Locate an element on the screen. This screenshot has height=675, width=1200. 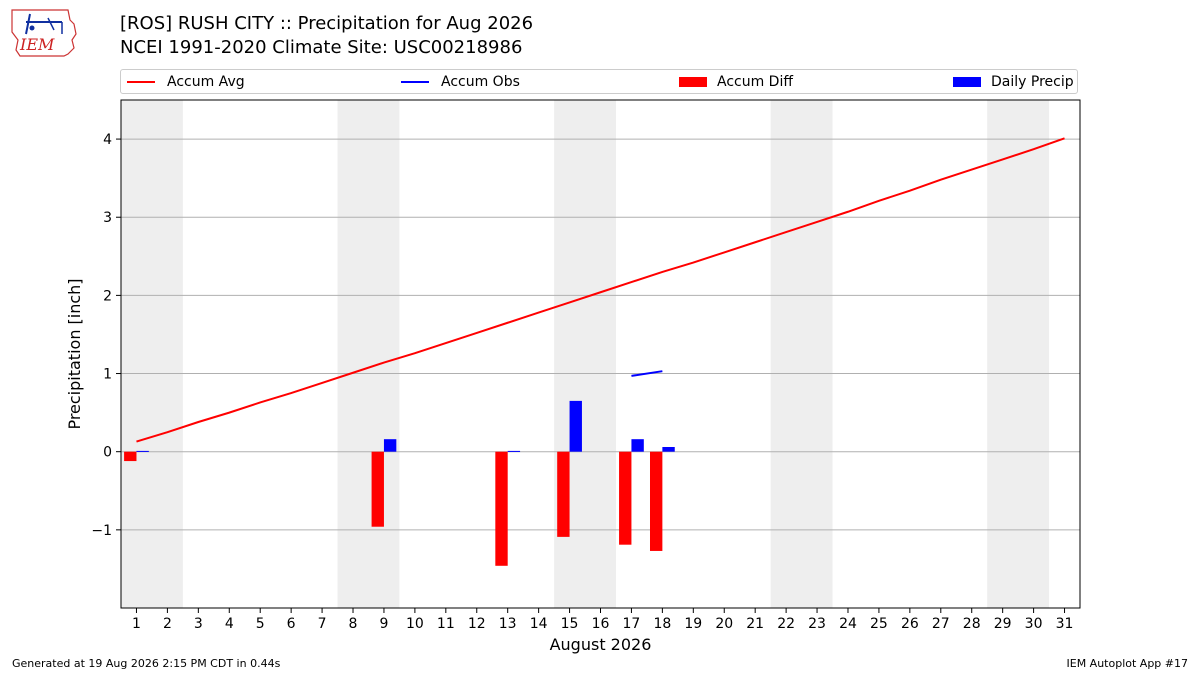
y-tick-label: 2 is located at coordinates (107, 296).